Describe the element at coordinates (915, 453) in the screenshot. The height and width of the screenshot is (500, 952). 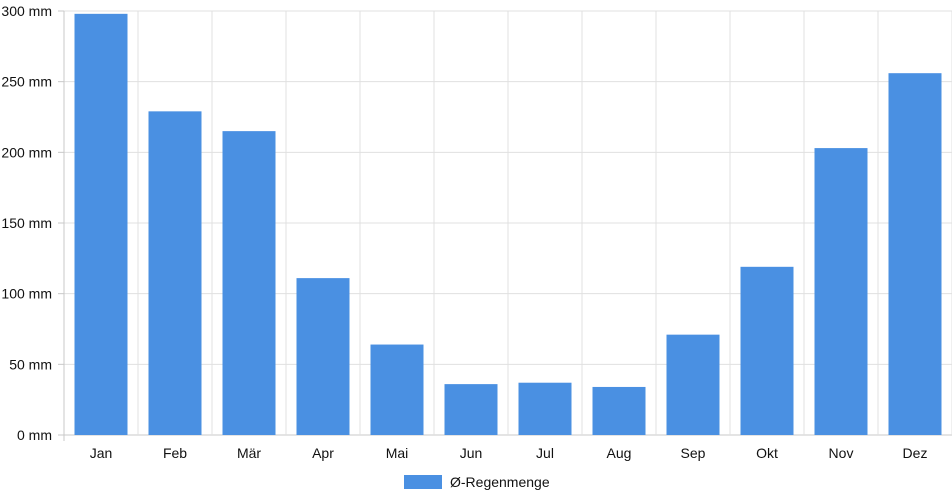
I see `x-axis-tick-label: Dez` at that location.